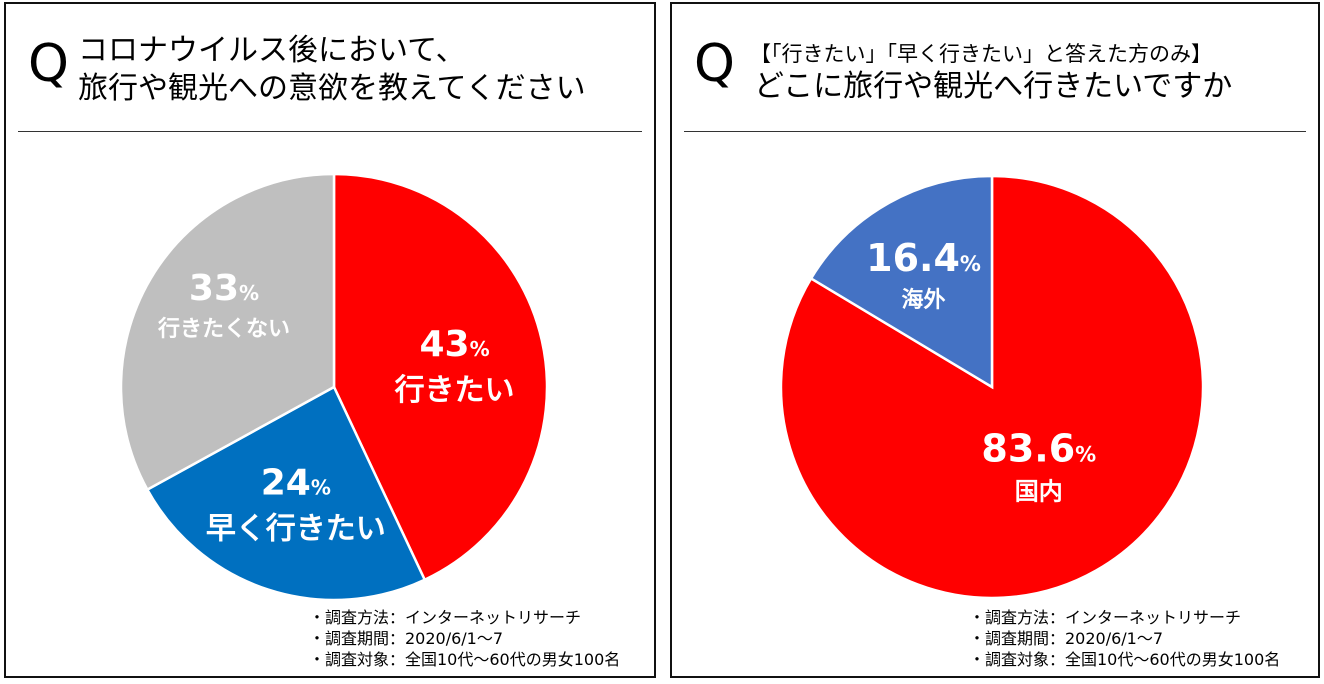  Describe the element at coordinates (981, 54) in the screenshot. I see `question-subtitle: 【「行きたい」「早く行きたい」と答えた方のみ】` at that location.